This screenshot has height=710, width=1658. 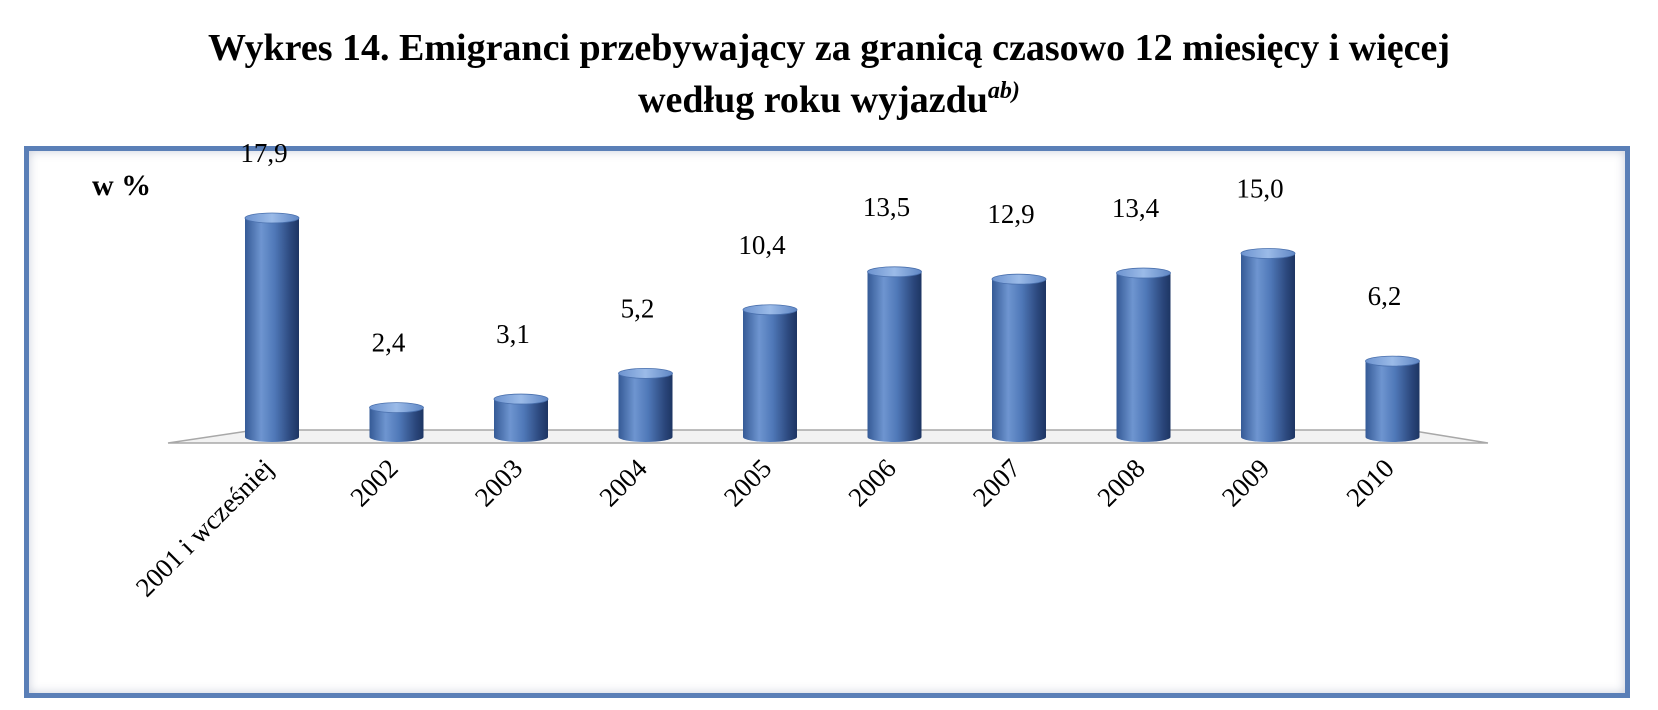 I want to click on value-label: 17,9, so click(x=263, y=153).